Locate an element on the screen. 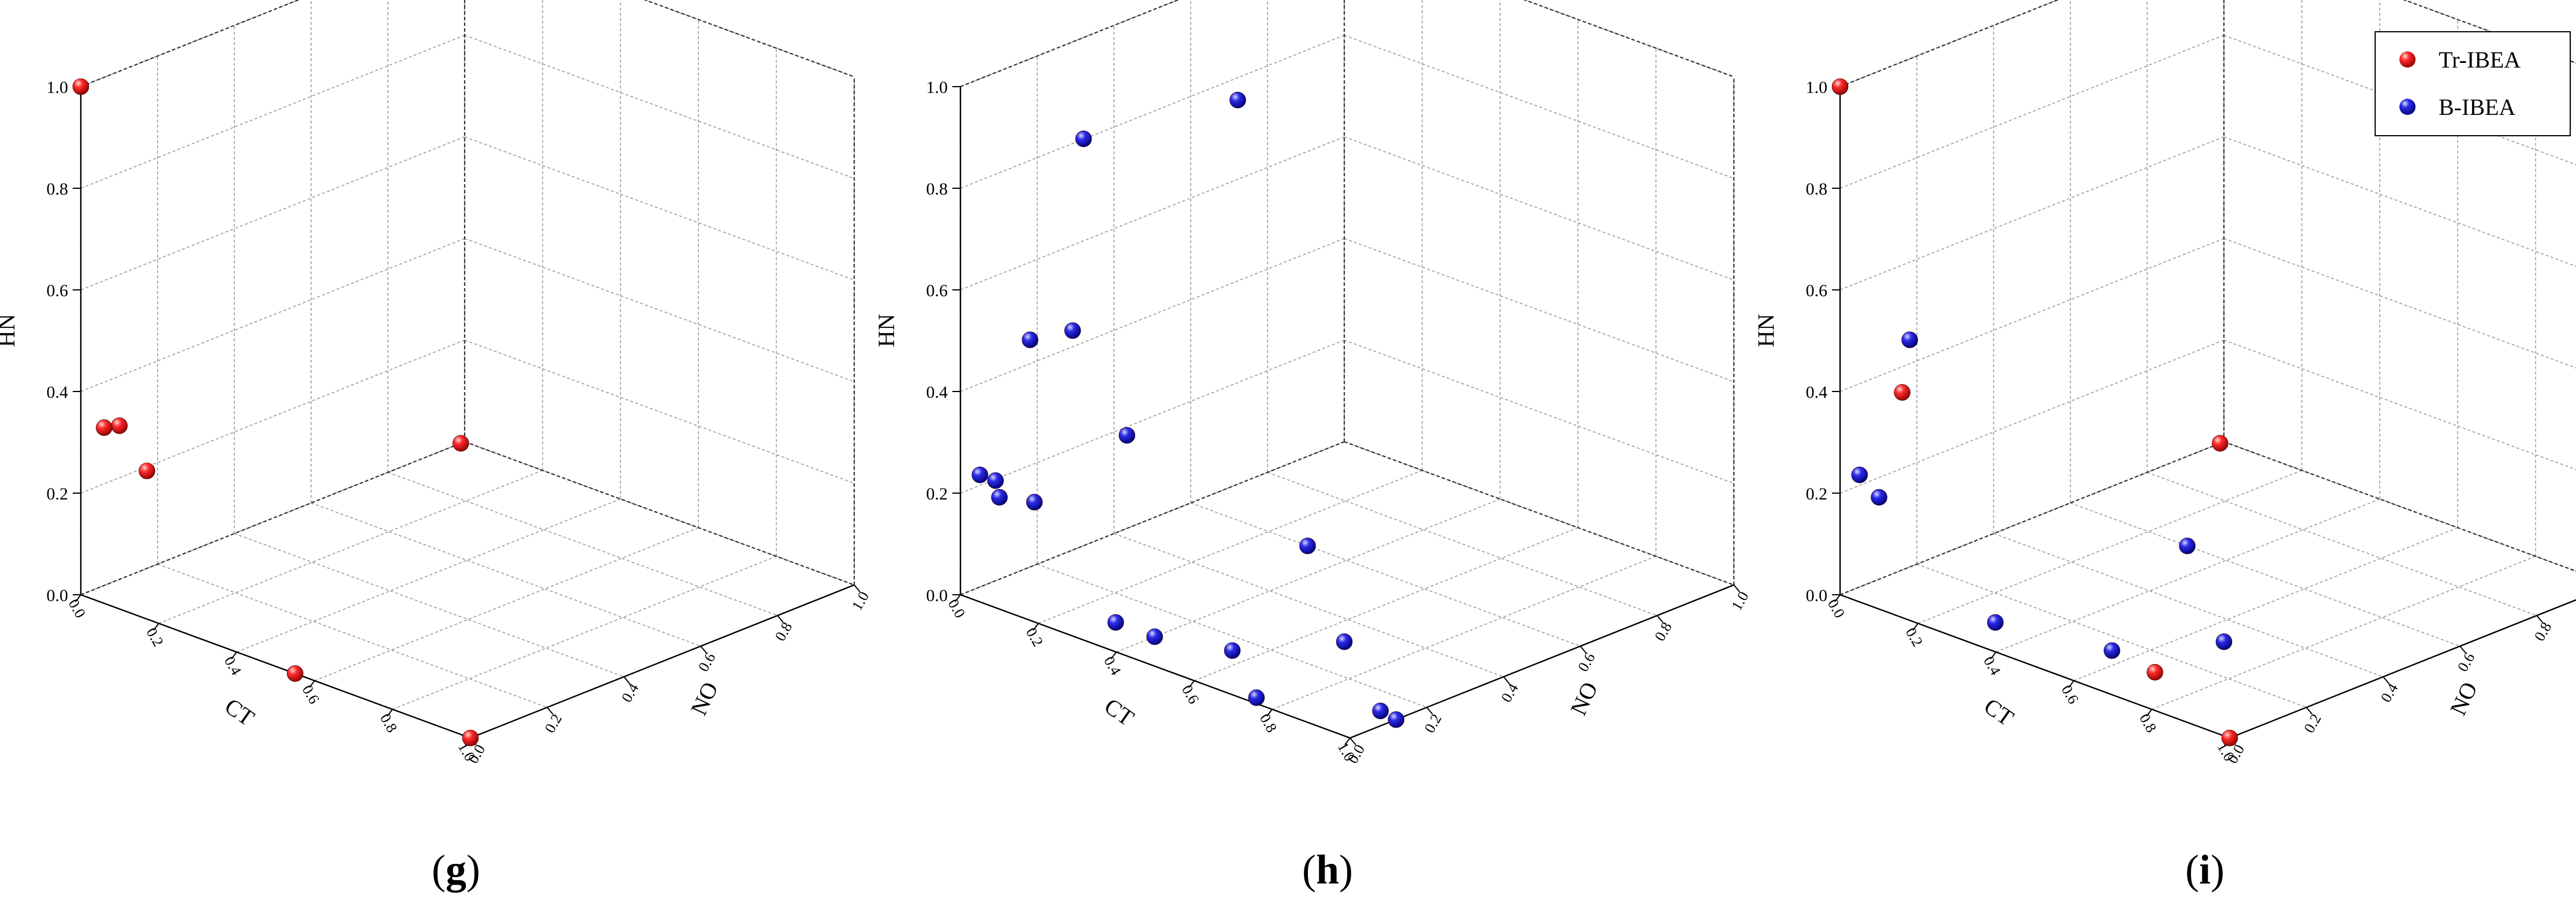 Image resolution: width=2576 pixels, height=906 pixels. hn-tick-label: 0.8 is located at coordinates (58, 189).